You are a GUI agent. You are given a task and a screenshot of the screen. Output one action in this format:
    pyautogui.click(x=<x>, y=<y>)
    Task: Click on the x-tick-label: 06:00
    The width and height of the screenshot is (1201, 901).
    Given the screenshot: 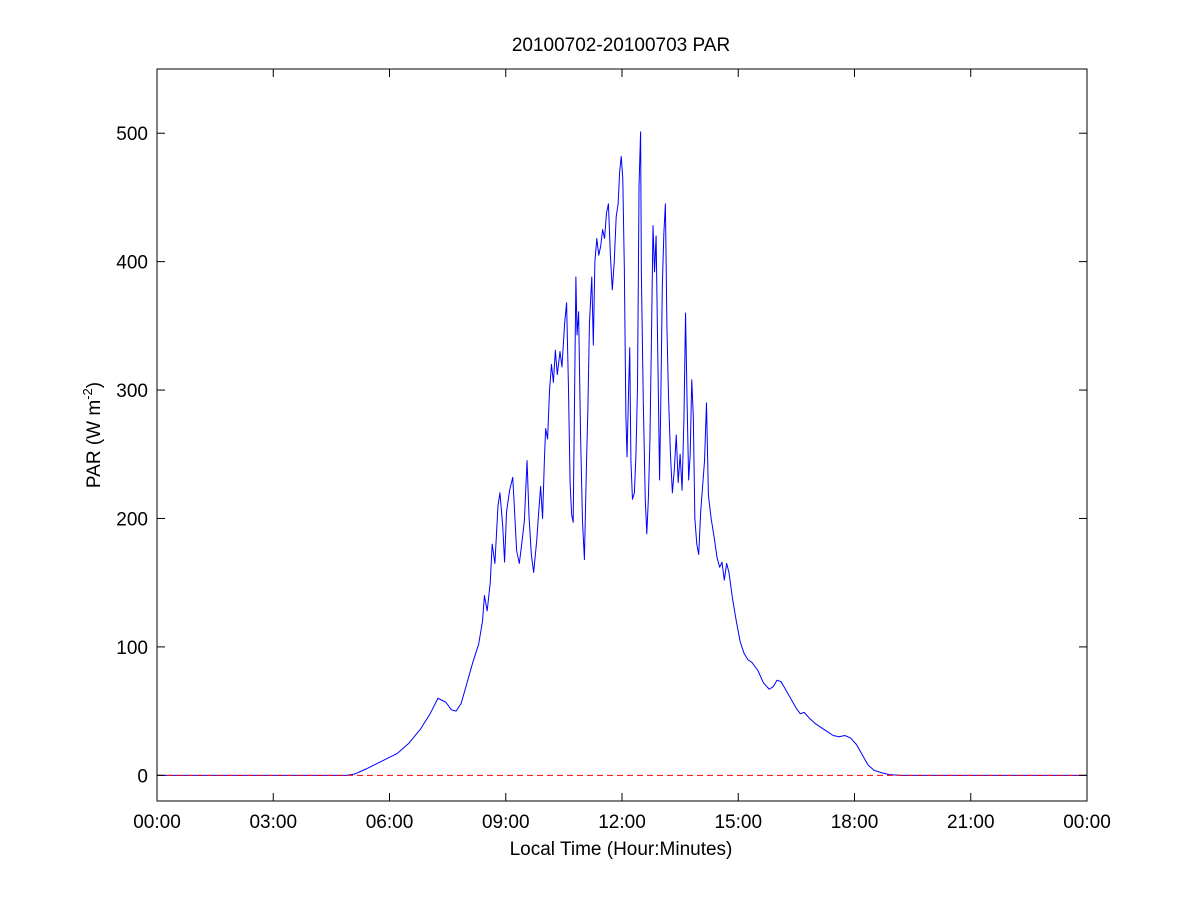 What is the action you would take?
    pyautogui.click(x=390, y=822)
    